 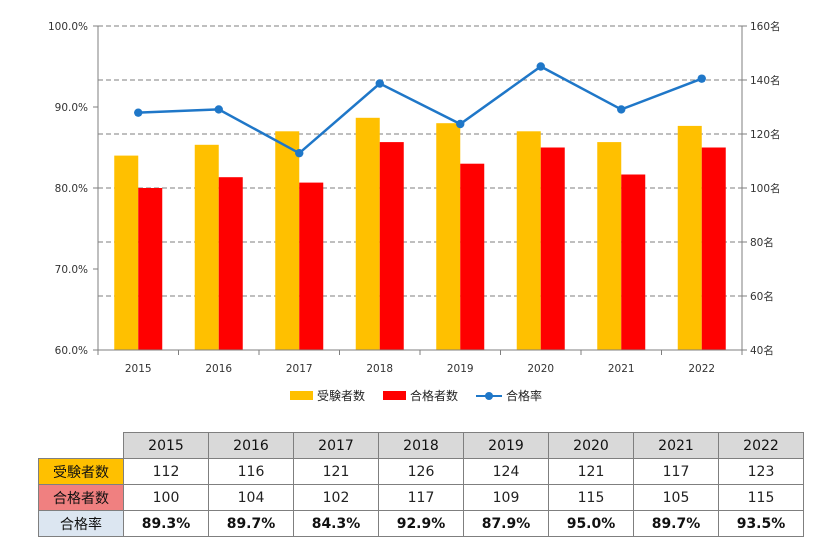 What do you see at coordinates (765, 80) in the screenshot?
I see `right-tick-label: 140名` at bounding box center [765, 80].